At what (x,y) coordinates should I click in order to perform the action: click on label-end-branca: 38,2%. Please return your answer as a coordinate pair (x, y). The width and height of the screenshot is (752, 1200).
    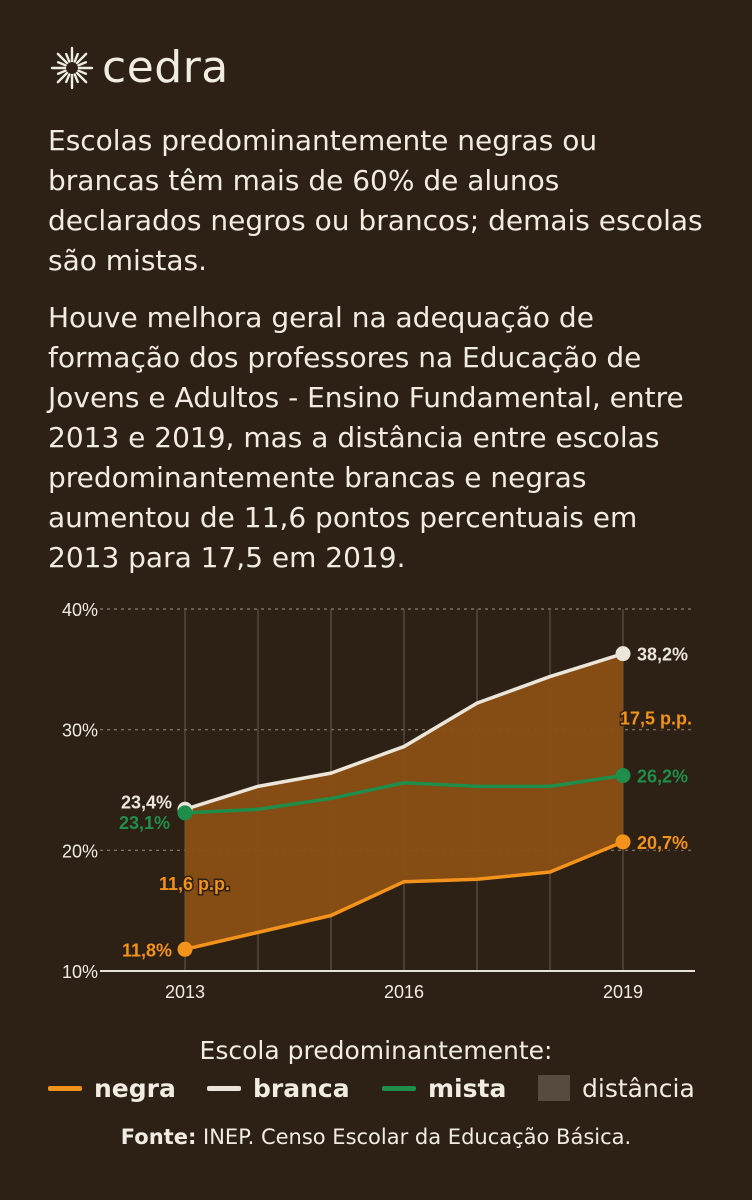
    Looking at the image, I should click on (662, 655).